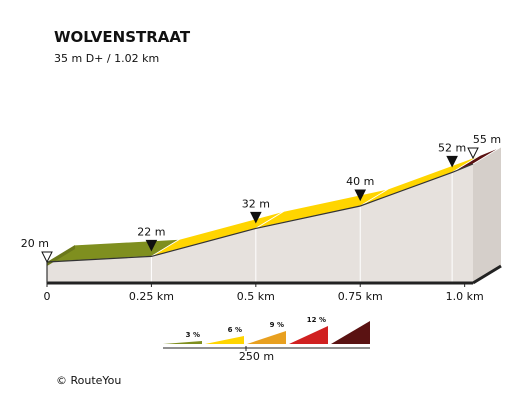 The width and height of the screenshot is (532, 400). What do you see at coordinates (487, 274) in the screenshot?
I see `base-line-side` at bounding box center [487, 274].